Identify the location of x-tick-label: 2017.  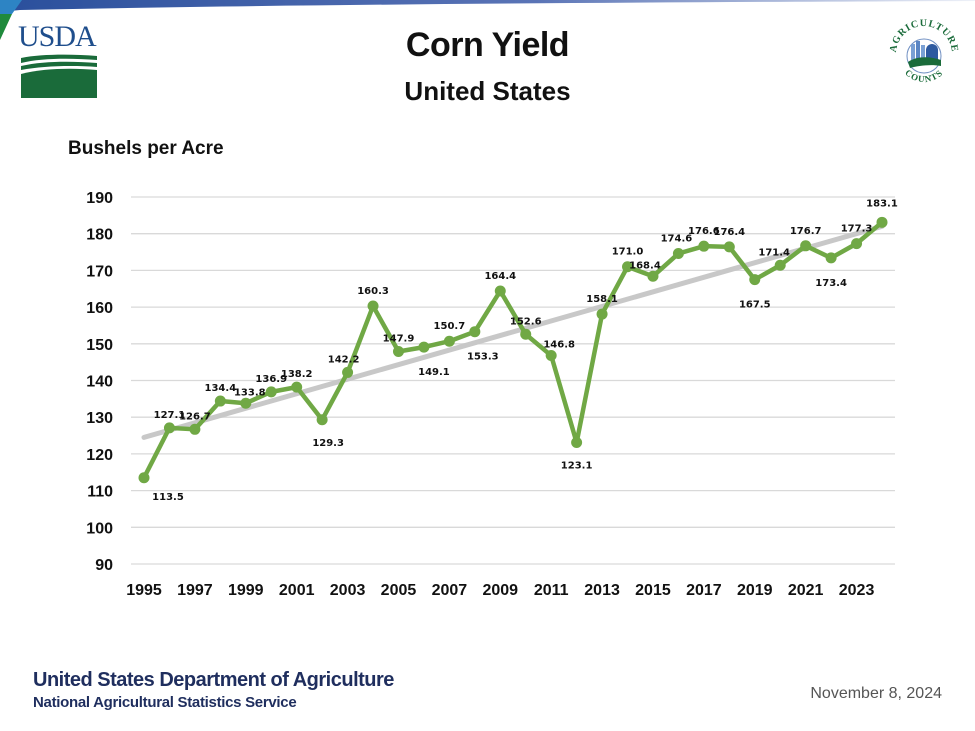
(704, 590).